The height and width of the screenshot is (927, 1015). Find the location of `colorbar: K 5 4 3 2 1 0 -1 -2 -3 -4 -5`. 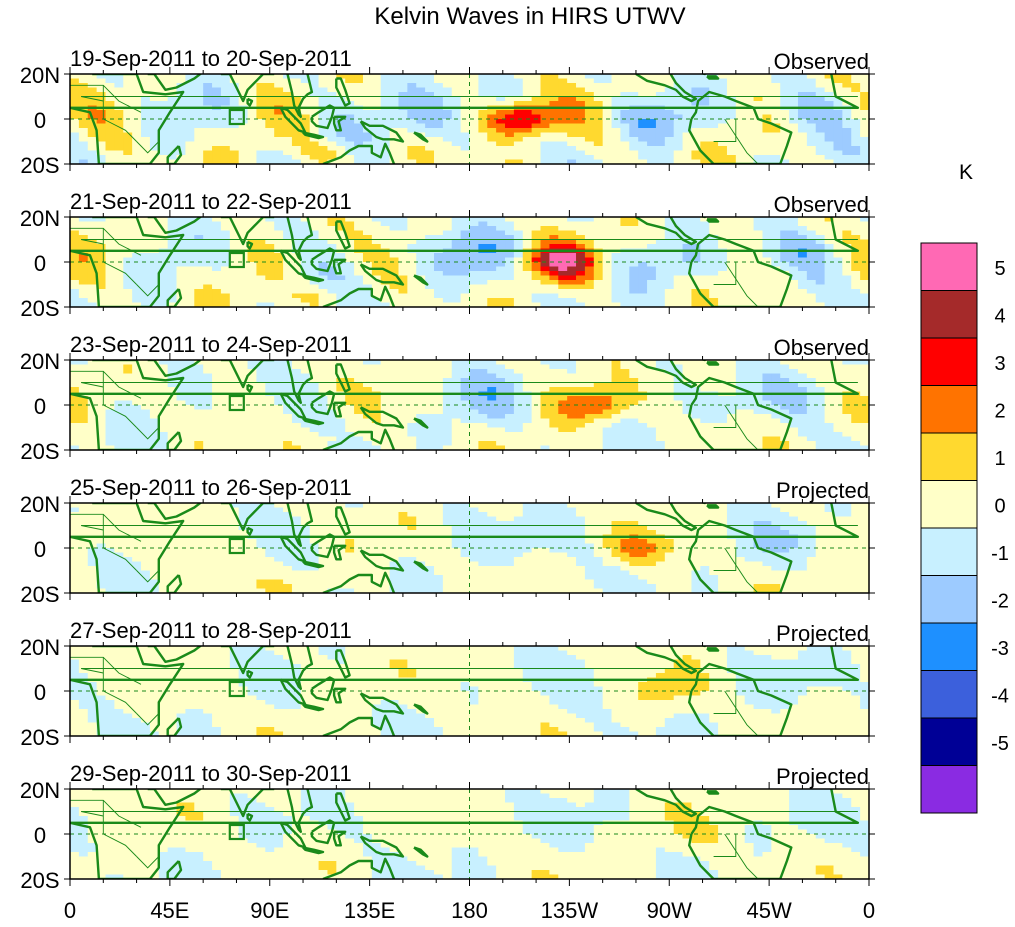

colorbar: K 5 4 3 2 1 0 -1 -2 -3 -4 -5 is located at coordinates (965, 487).